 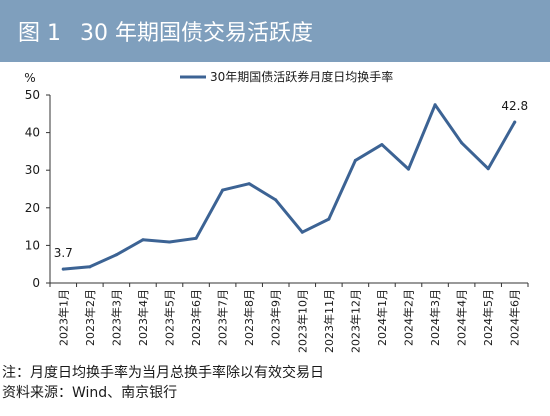 What do you see at coordinates (32, 133) in the screenshot?
I see `y-tick-label: 40` at bounding box center [32, 133].